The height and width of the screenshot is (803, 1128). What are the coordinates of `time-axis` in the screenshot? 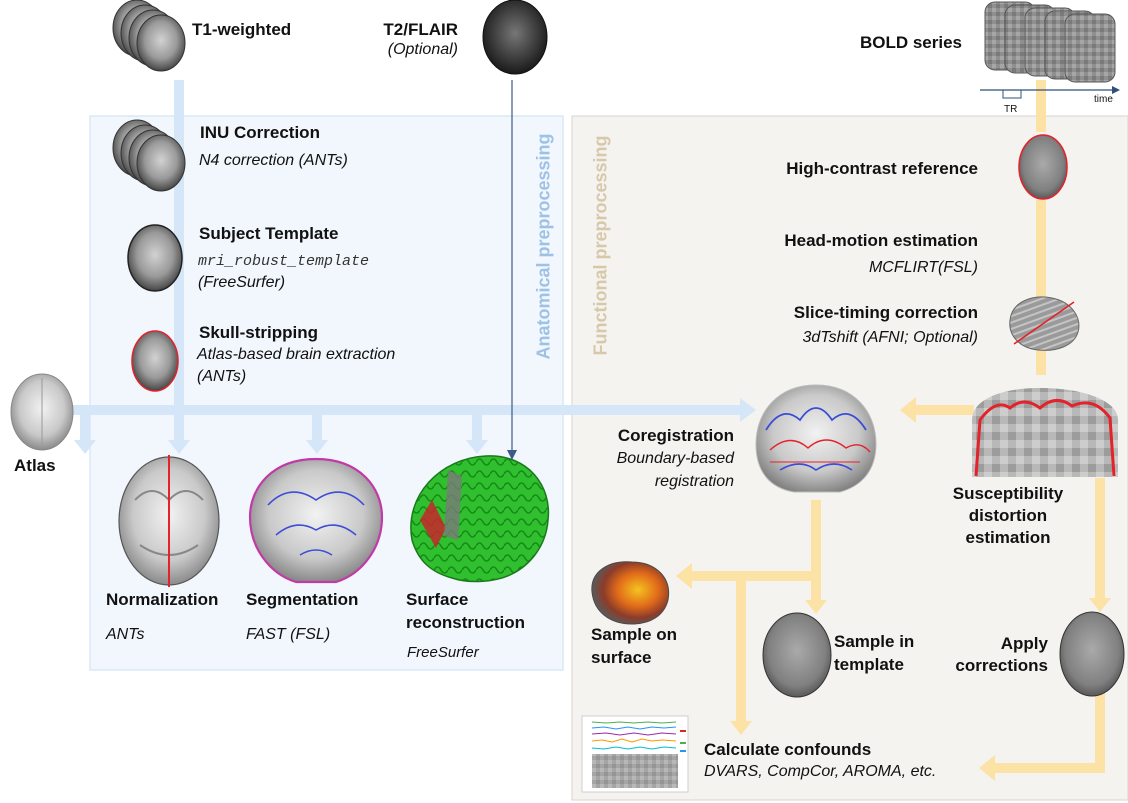 It's located at (1050, 92).